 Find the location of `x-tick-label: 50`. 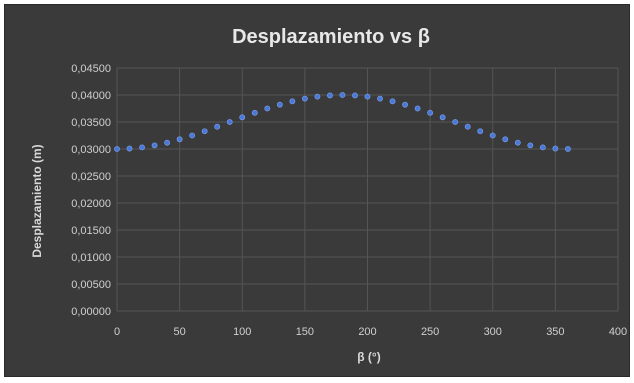

x-tick-label: 50 is located at coordinates (180, 332).